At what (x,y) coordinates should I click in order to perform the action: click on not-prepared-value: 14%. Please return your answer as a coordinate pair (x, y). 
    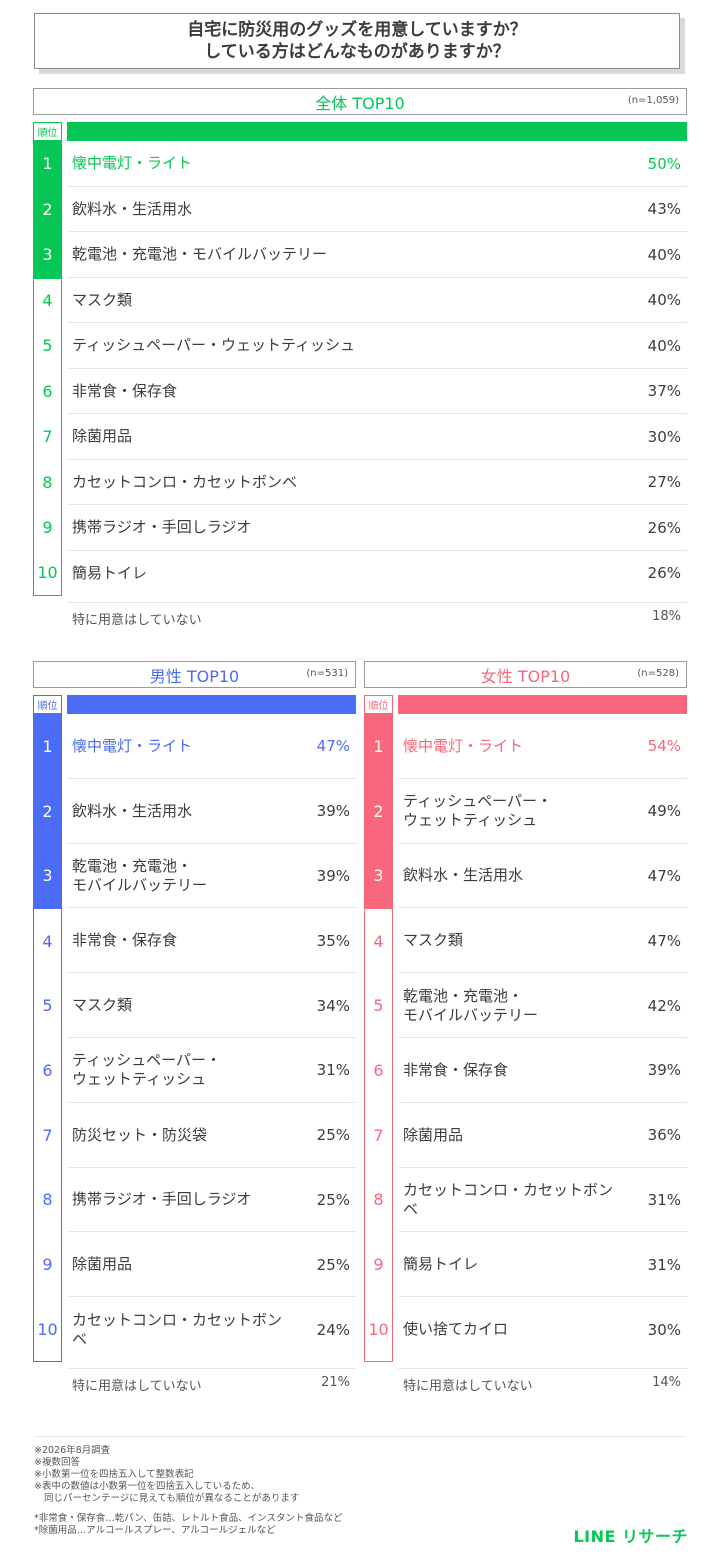
    Looking at the image, I should click on (666, 1382).